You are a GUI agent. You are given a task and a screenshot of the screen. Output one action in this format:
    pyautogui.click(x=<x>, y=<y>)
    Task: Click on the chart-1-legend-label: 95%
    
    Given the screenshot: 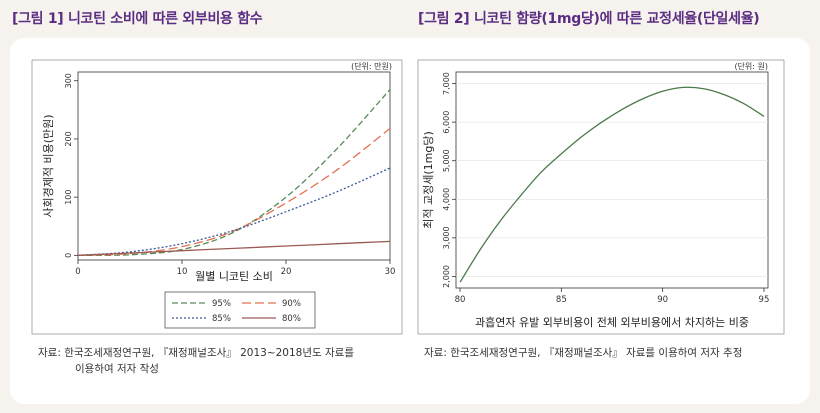 What is the action you would take?
    pyautogui.click(x=221, y=304)
    